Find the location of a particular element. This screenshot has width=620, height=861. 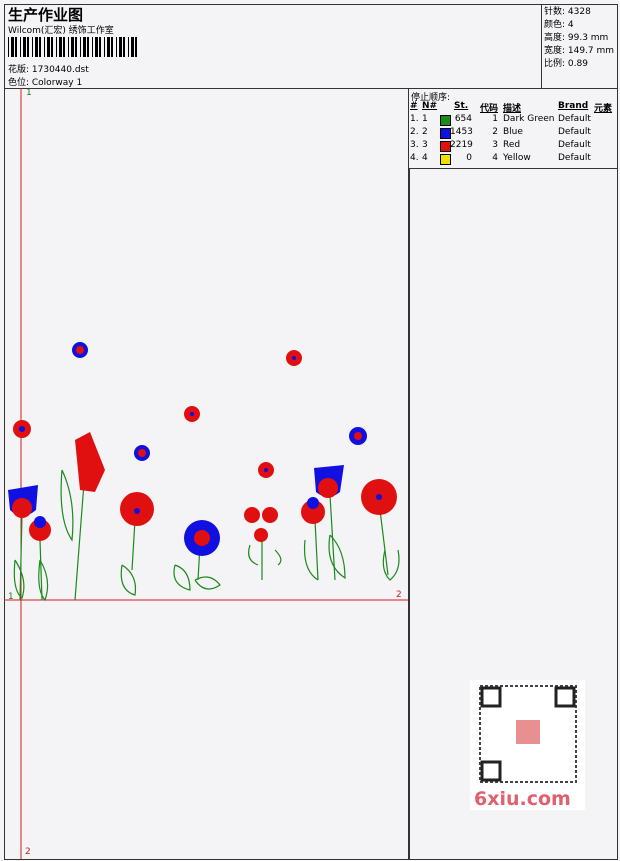

column-header: # is located at coordinates (414, 106).